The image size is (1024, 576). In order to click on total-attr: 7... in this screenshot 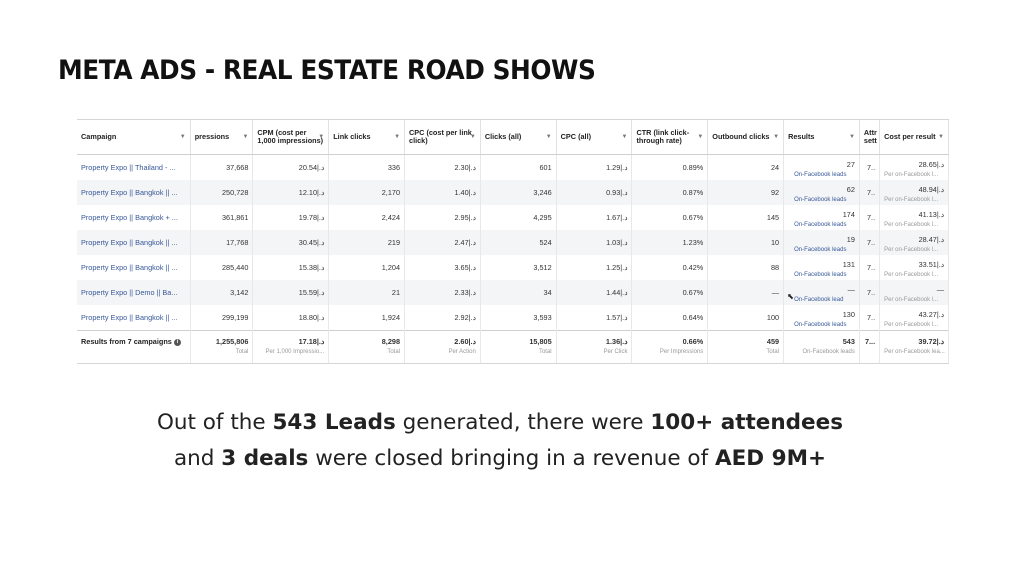, I will do `click(870, 346)`.